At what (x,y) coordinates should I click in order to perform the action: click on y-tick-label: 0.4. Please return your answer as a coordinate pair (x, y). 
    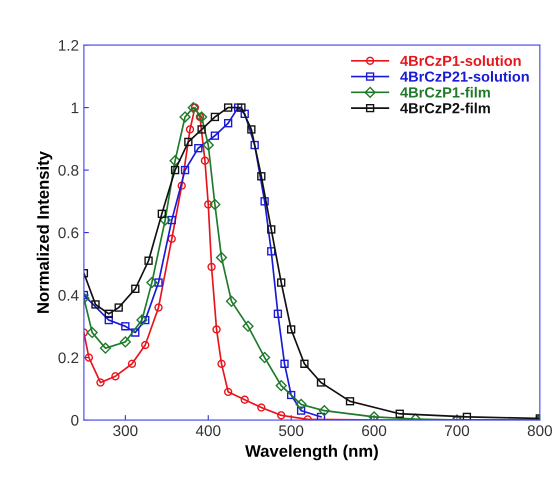
    Looking at the image, I should click on (68, 295).